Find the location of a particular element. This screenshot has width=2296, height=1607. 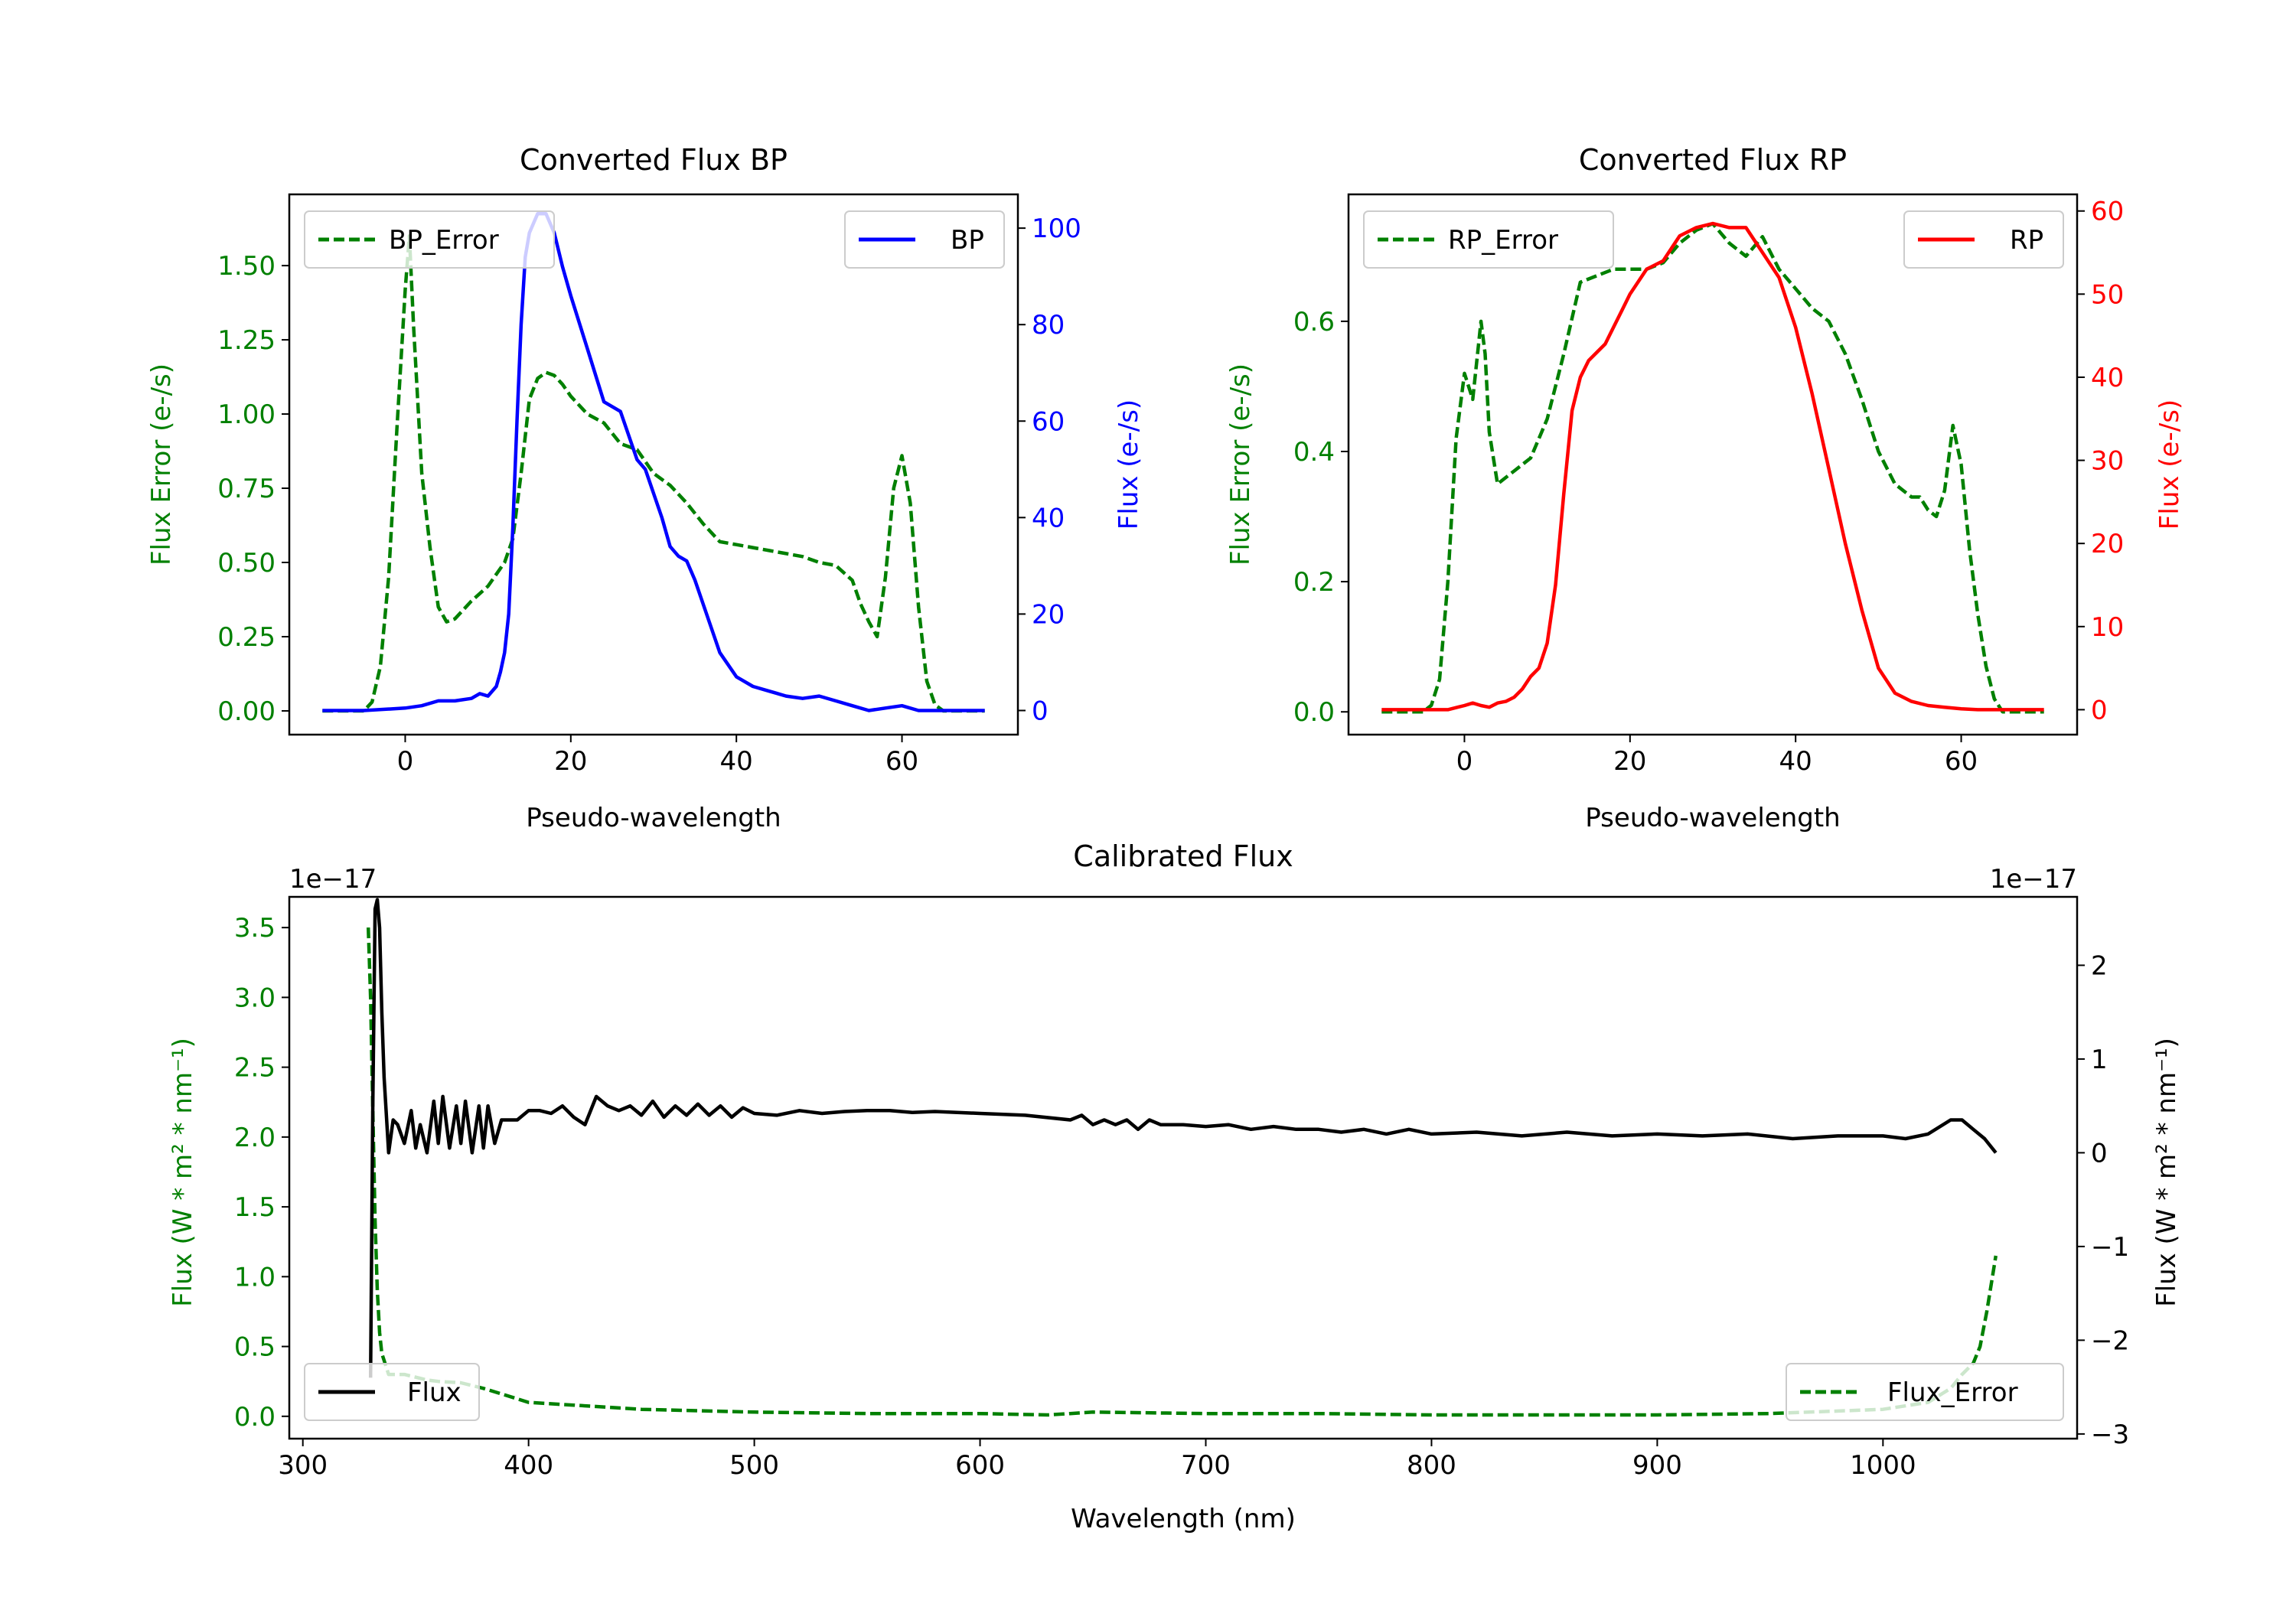

y-axis-offset-right: 1e−17 is located at coordinates (2033, 879).